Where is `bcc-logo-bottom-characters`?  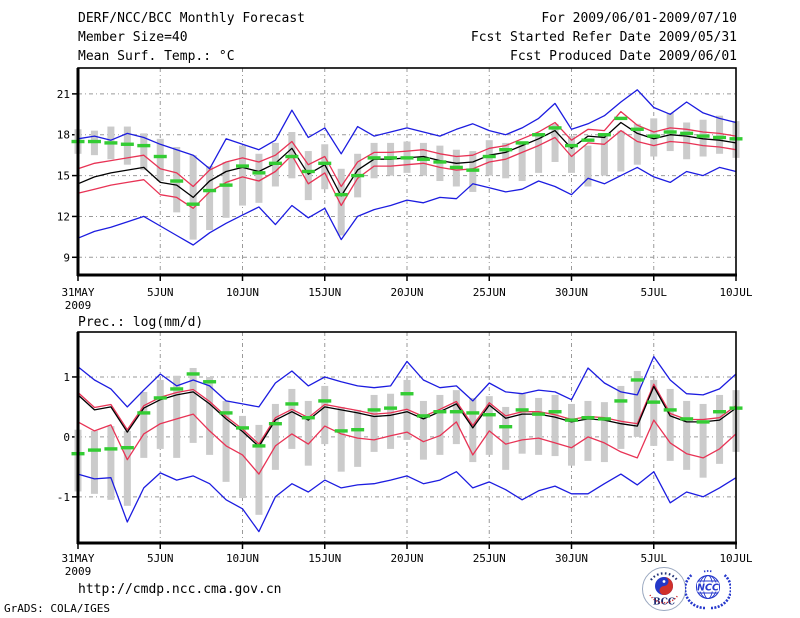
bcc-logo-bottom-characters is located at coordinates (664, 599).